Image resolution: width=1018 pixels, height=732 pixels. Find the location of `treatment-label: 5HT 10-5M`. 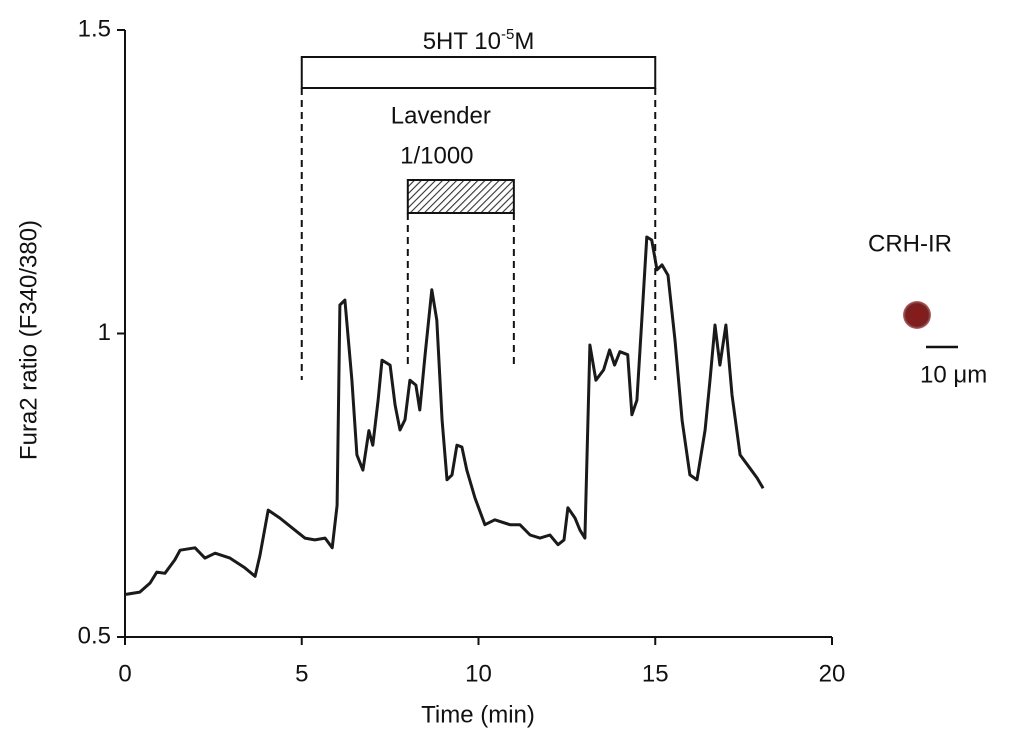

treatment-label: 5HT 10-5M is located at coordinates (479, 40).